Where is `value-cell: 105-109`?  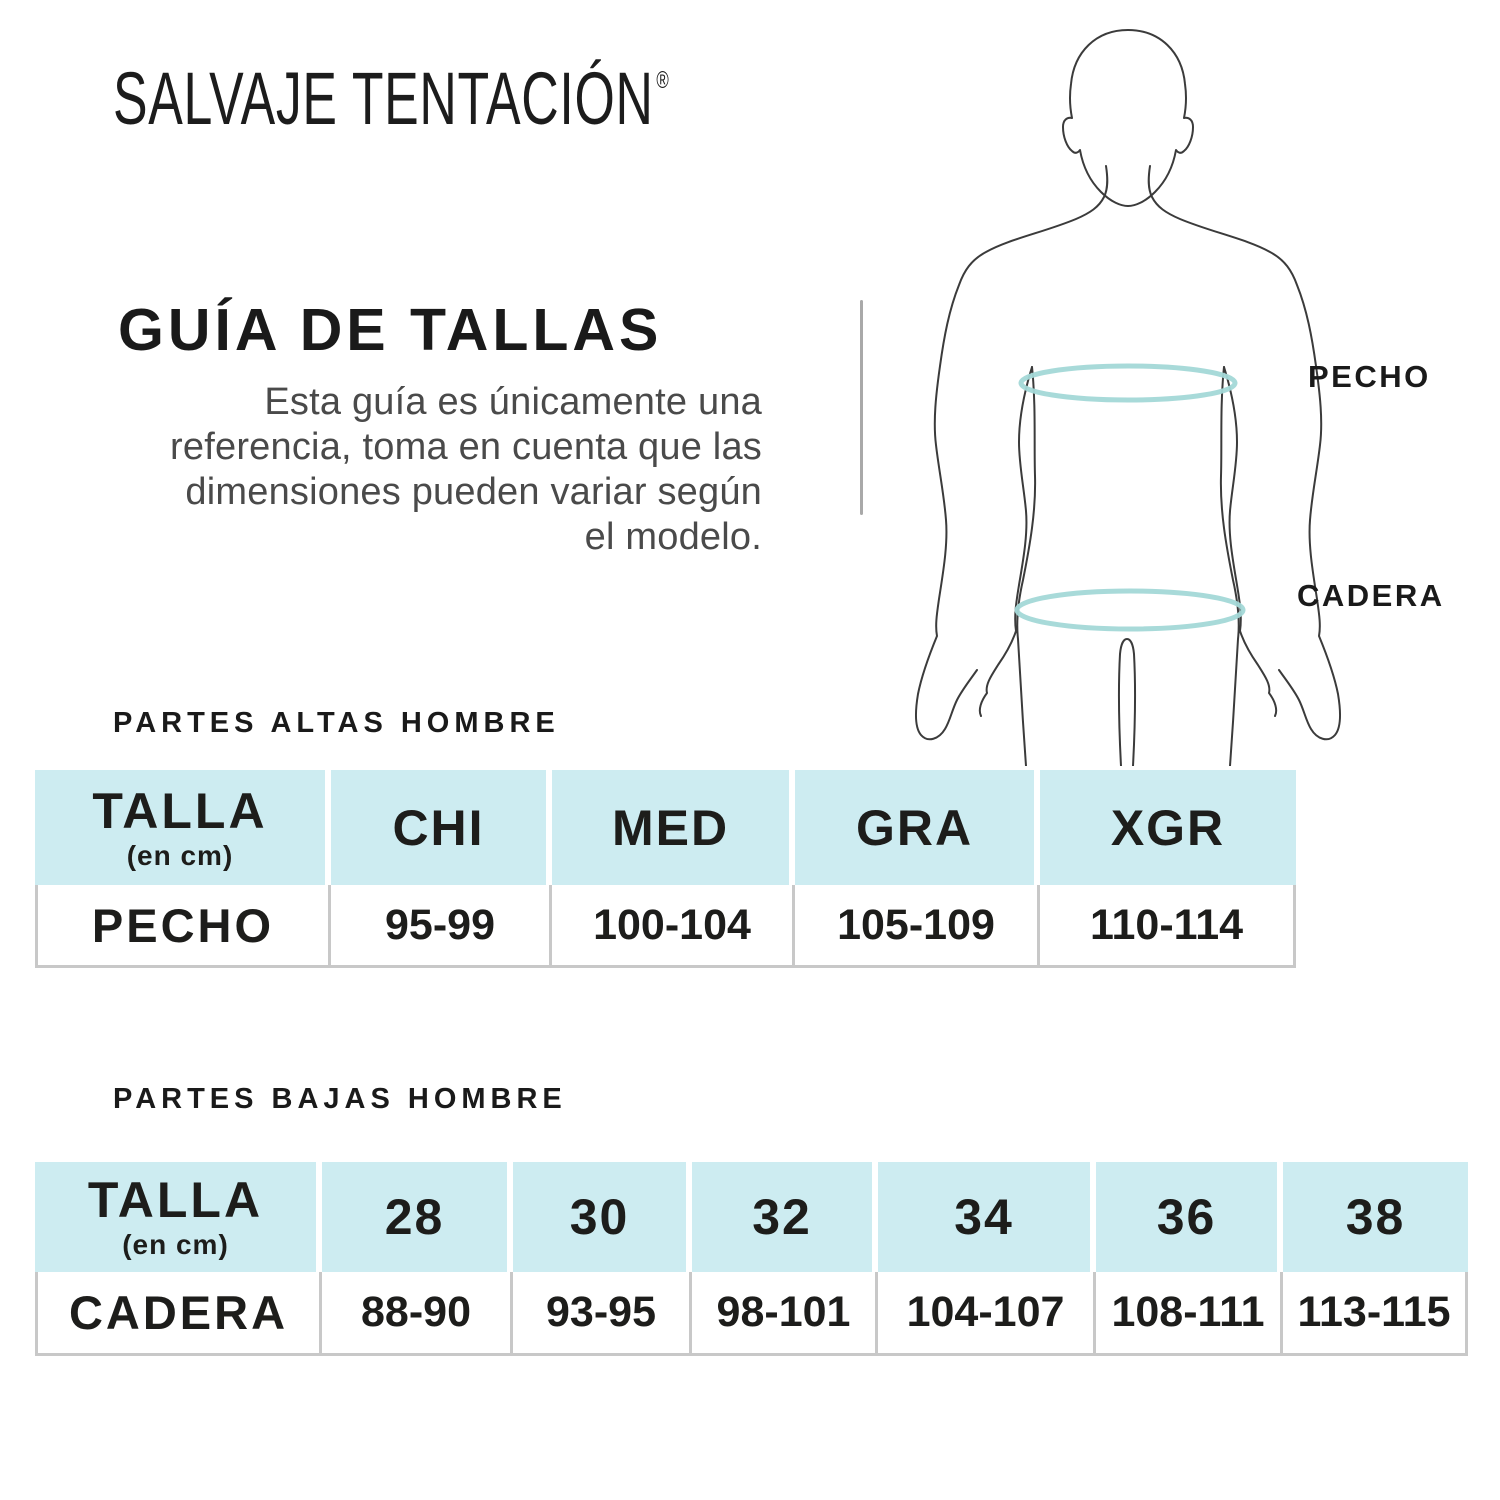 value-cell: 105-109 is located at coordinates (917, 925).